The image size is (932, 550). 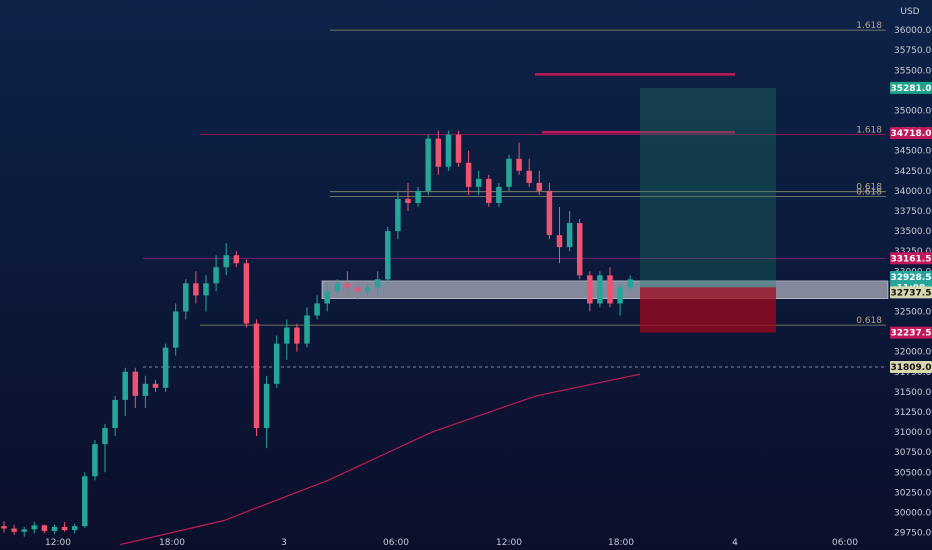 What do you see at coordinates (708, 187) in the screenshot?
I see `position-profit-zone` at bounding box center [708, 187].